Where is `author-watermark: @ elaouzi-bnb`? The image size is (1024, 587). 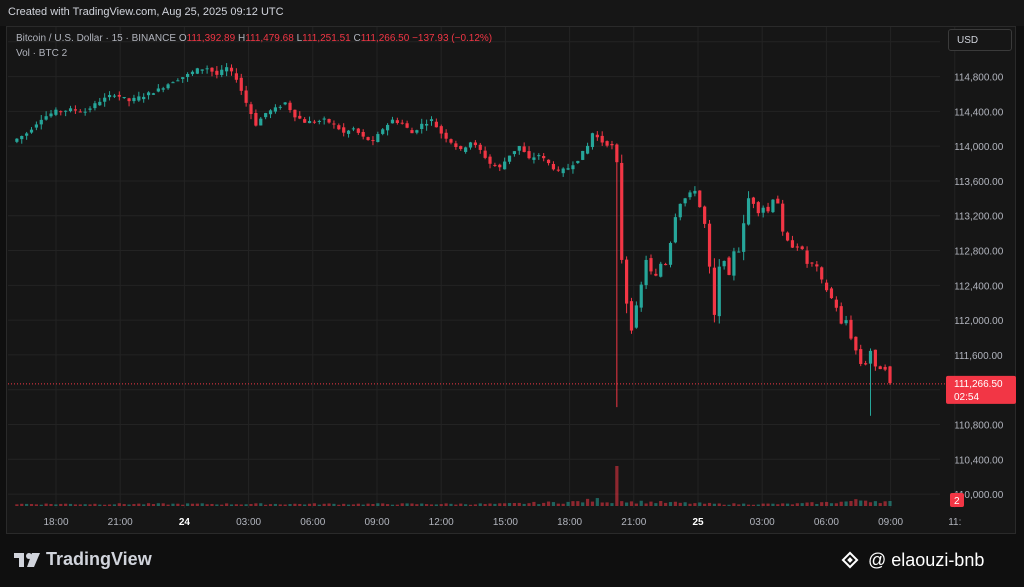 author-watermark: @ elaouzi-bnb is located at coordinates (911, 560).